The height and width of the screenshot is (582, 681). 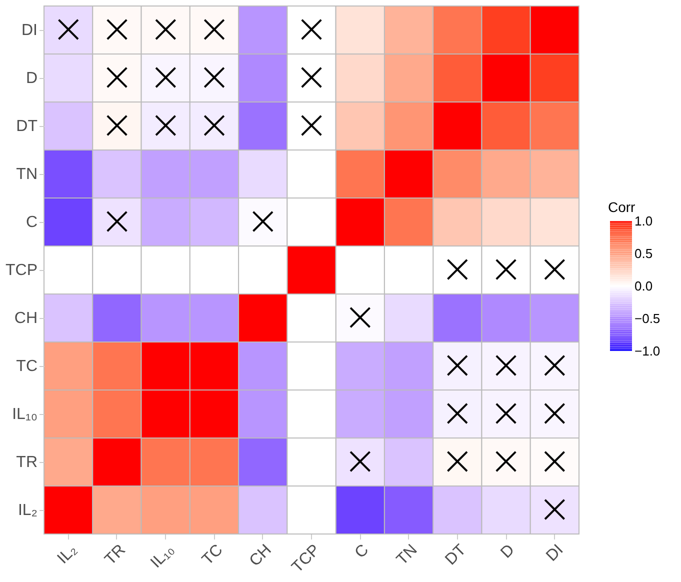 I want to click on x-tick-label: CH, so click(x=260, y=556).